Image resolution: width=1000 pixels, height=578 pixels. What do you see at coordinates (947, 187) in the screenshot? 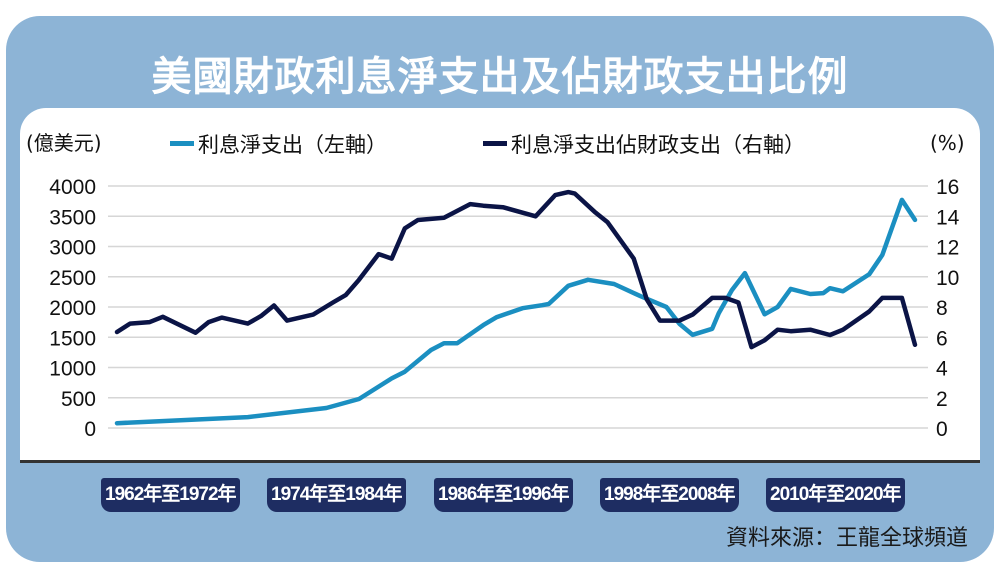
I see `y-right-tick-label: 16` at bounding box center [947, 187].